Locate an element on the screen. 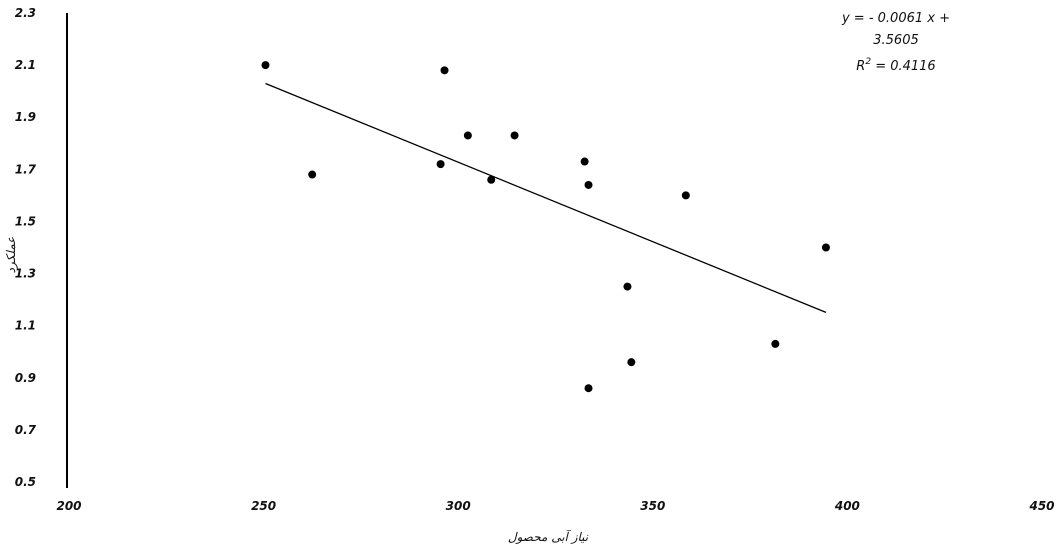 The image size is (1059, 550). r-squared-value: R2 = 0.4116 is located at coordinates (895, 65).